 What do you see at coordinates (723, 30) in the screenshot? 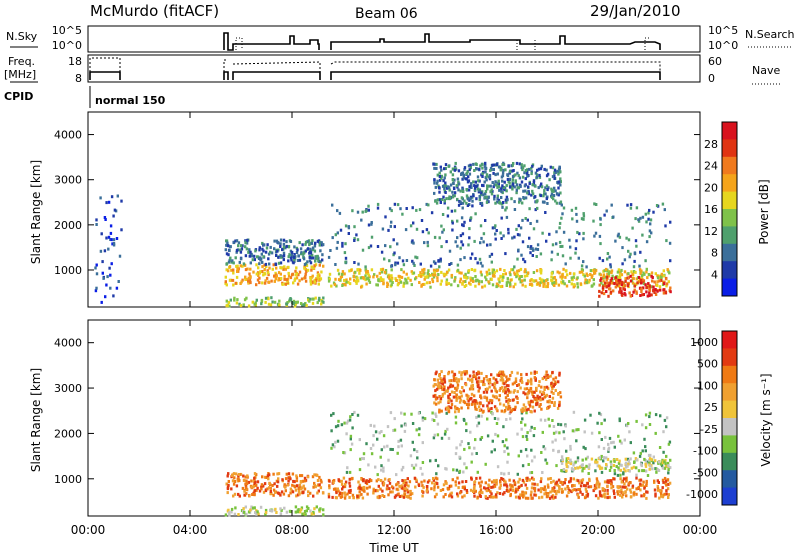
I see `nsearch-tick-top: 10^5` at bounding box center [723, 30].